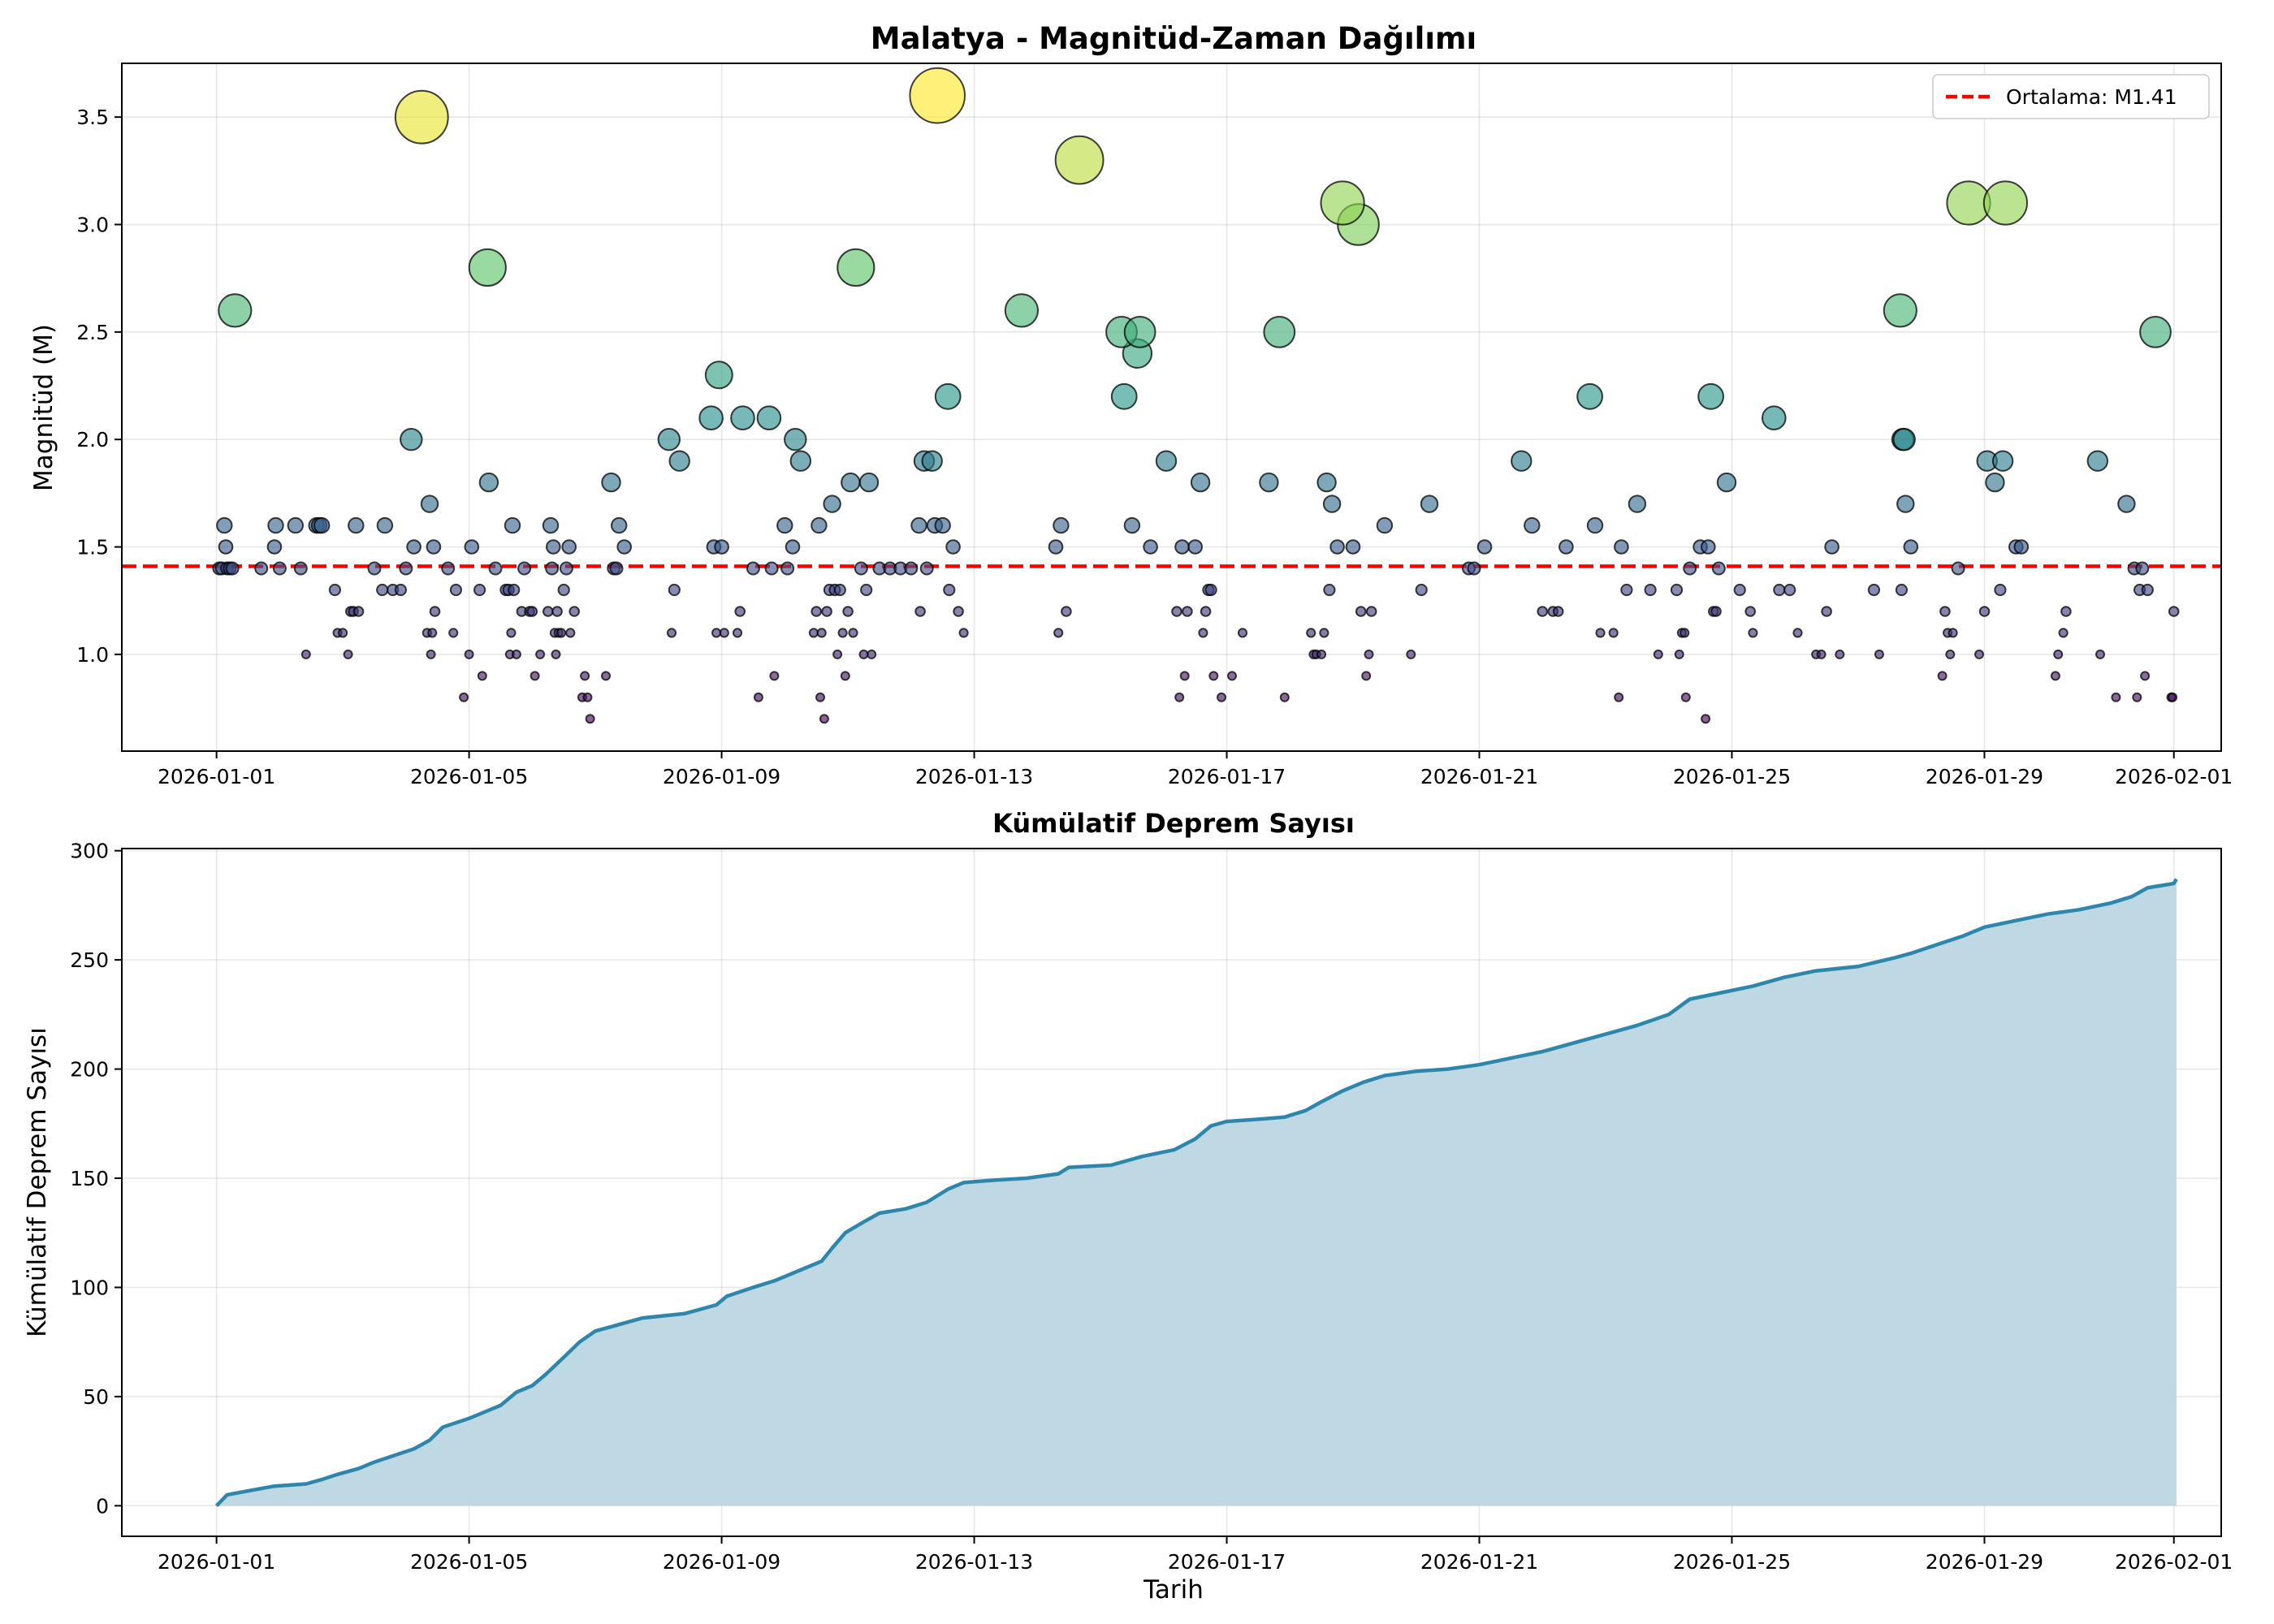  Describe the element at coordinates (90, 852) in the screenshot. I see `y-tick-label: 300` at that location.